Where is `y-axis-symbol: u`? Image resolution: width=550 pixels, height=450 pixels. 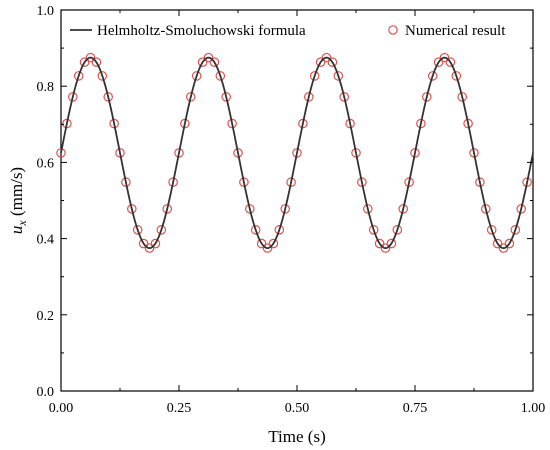 y-axis-symbol: u is located at coordinates (16, 230).